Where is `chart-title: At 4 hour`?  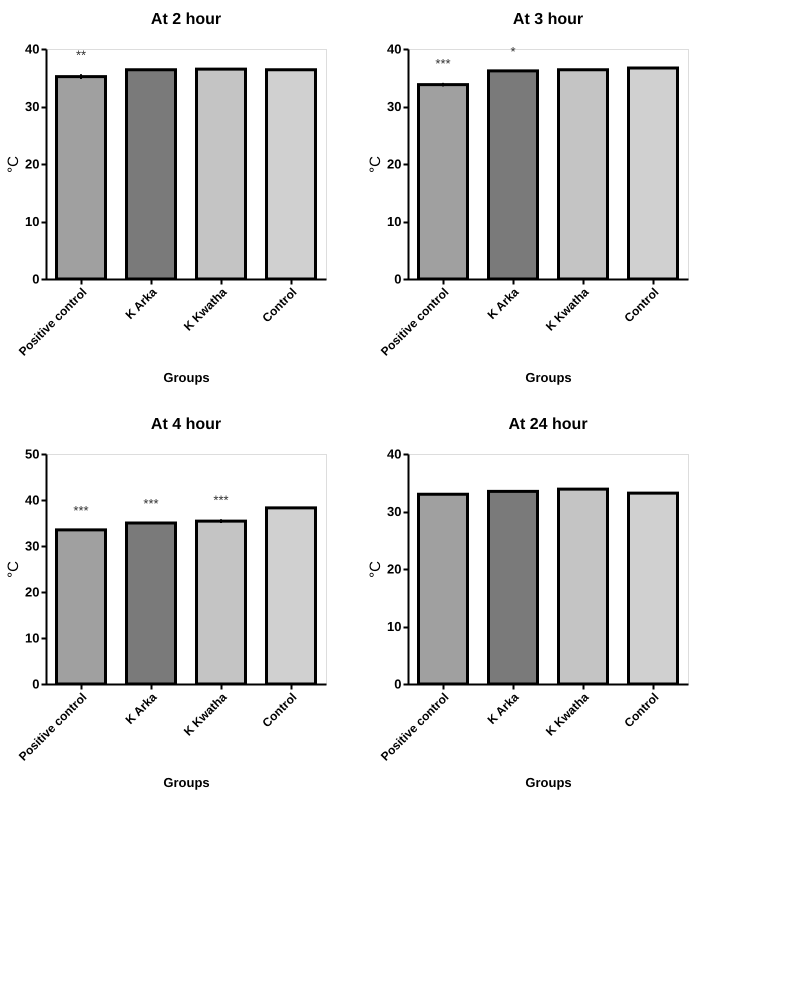 chart-title: At 4 hour is located at coordinates (186, 424).